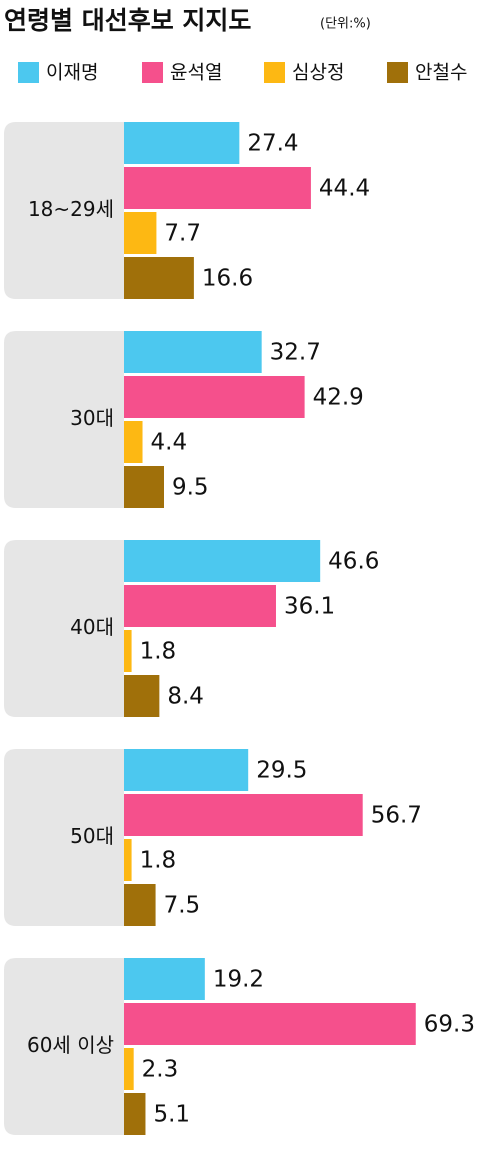  Describe the element at coordinates (238, 980) in the screenshot. I see `value-label: 19.2` at that location.